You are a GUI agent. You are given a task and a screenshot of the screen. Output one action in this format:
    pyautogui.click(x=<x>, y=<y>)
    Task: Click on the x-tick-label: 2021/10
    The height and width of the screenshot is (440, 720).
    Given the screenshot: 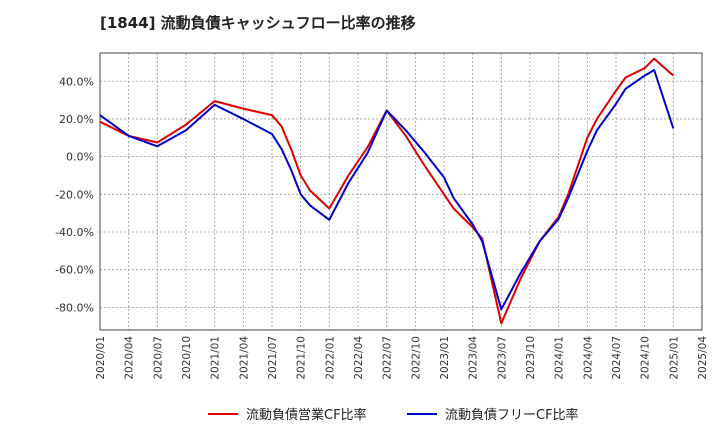 What is the action you would take?
    pyautogui.click(x=302, y=358)
    